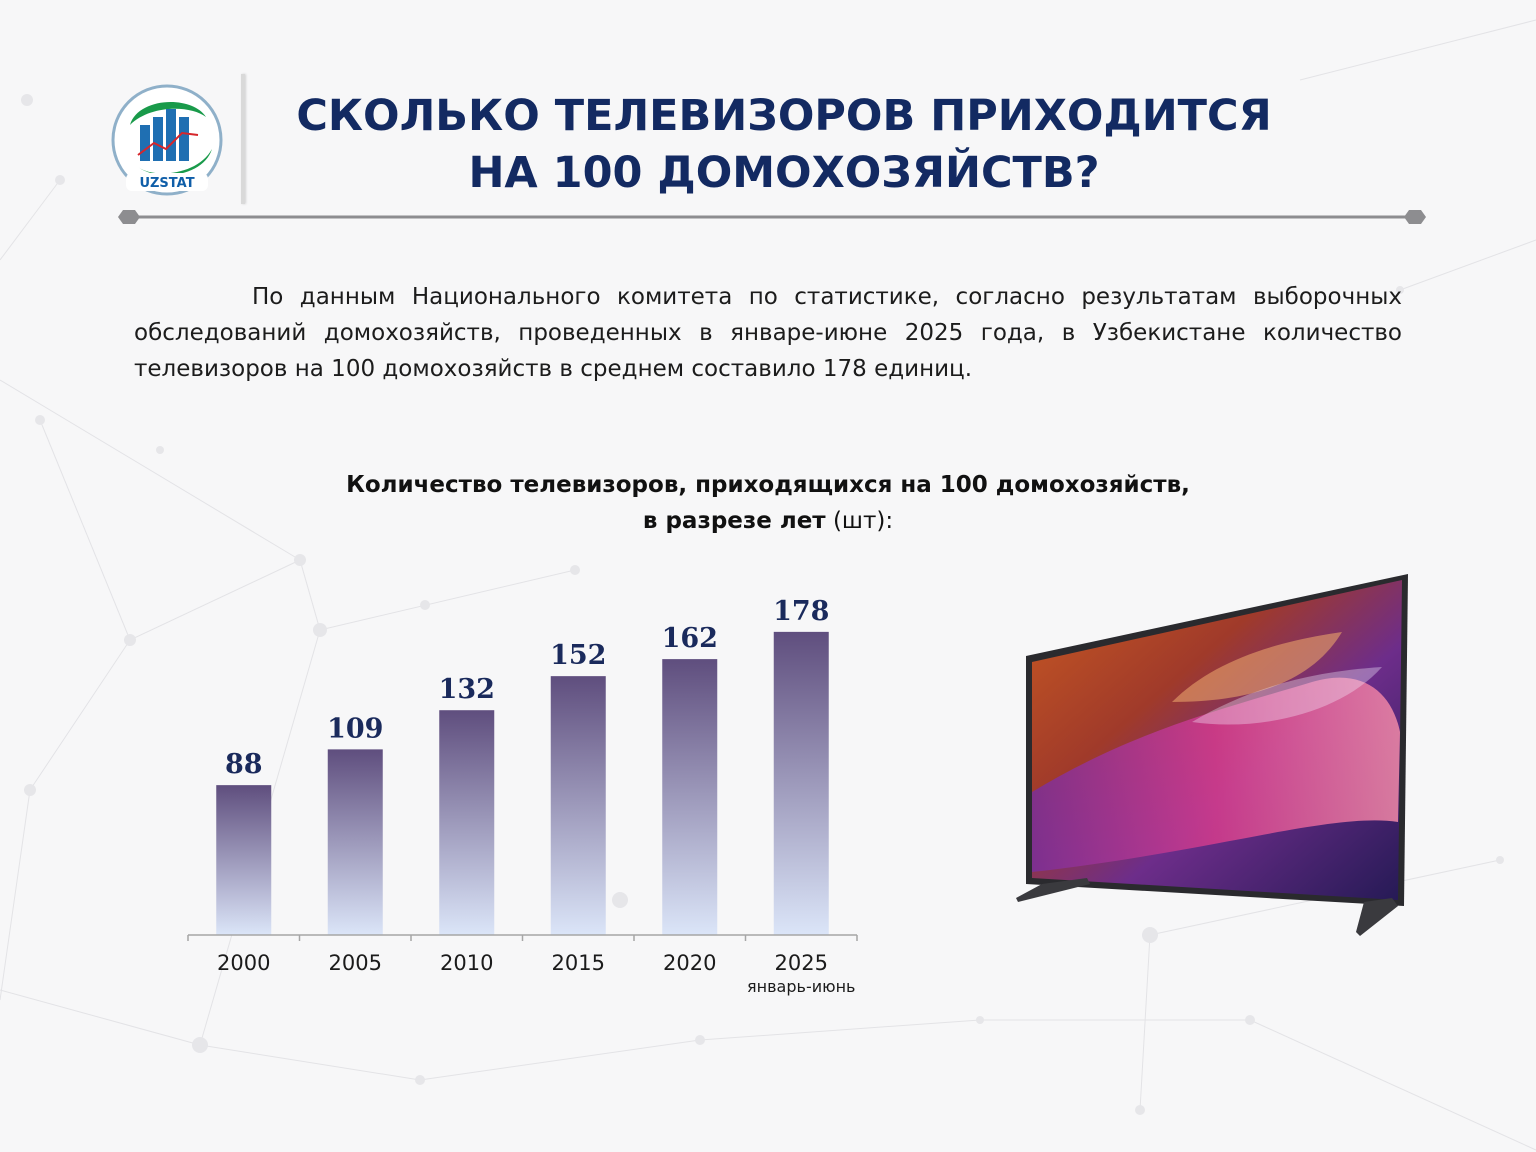 The width and height of the screenshot is (1536, 1152). I want to click on chart-title-unit: (шт):, so click(863, 521).